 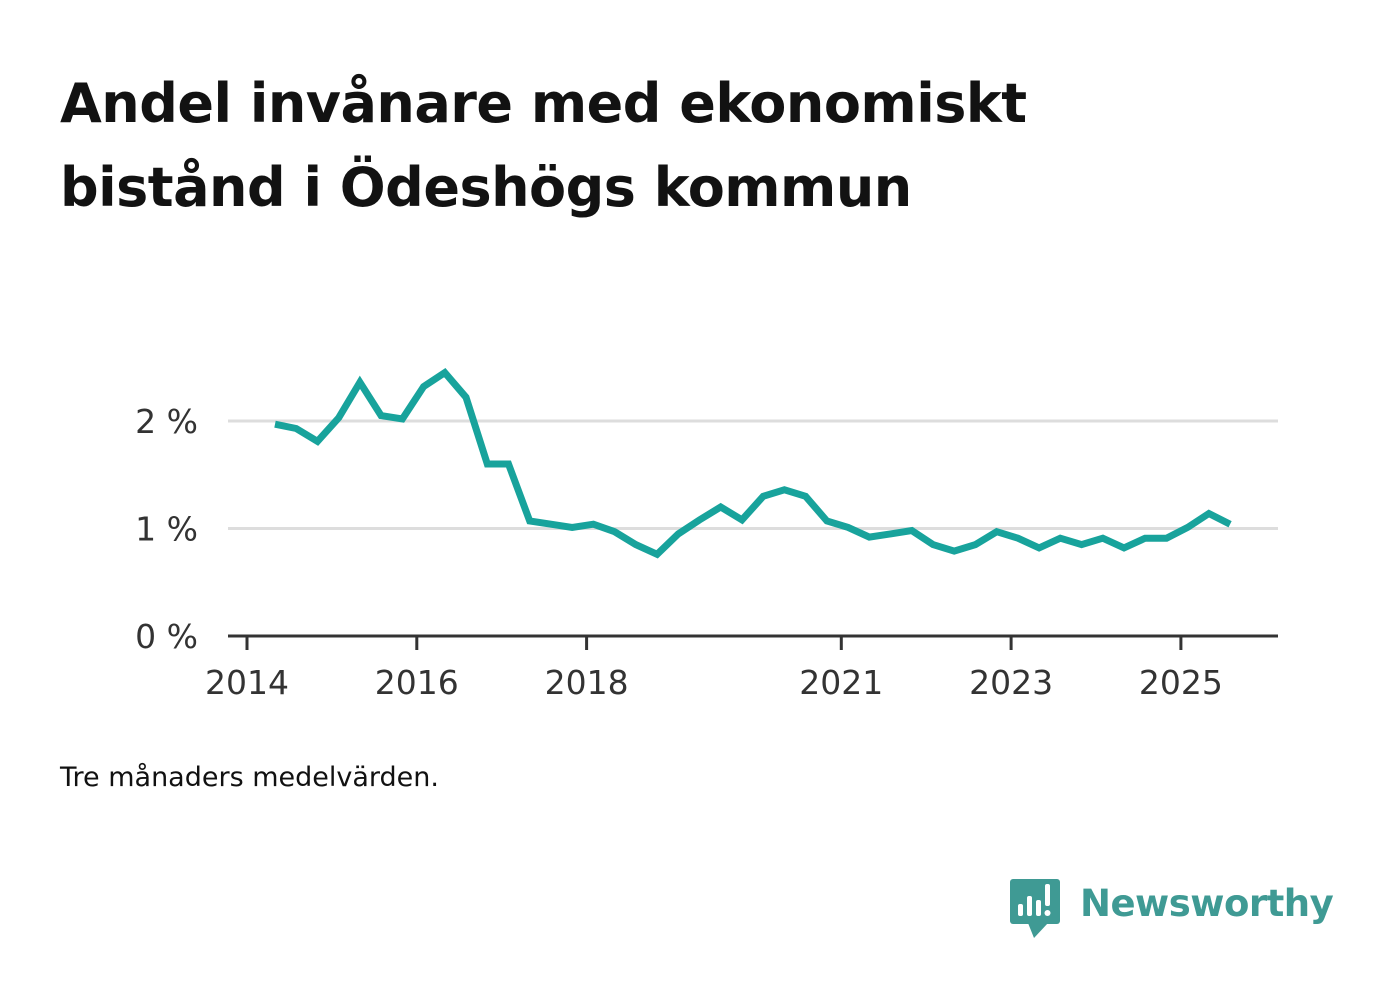 I want to click on y-tick-label: 2 %, so click(x=166, y=421).